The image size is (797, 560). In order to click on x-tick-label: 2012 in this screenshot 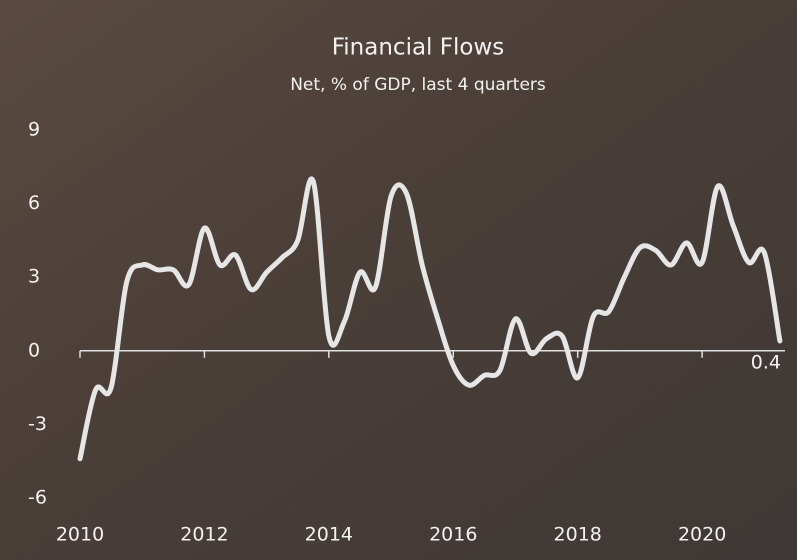, I will do `click(204, 535)`.